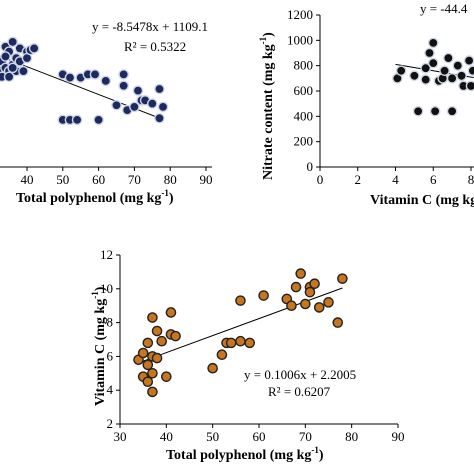 This screenshot has width=474, height=474. I want to click on chart2-points, so click(433, 77).